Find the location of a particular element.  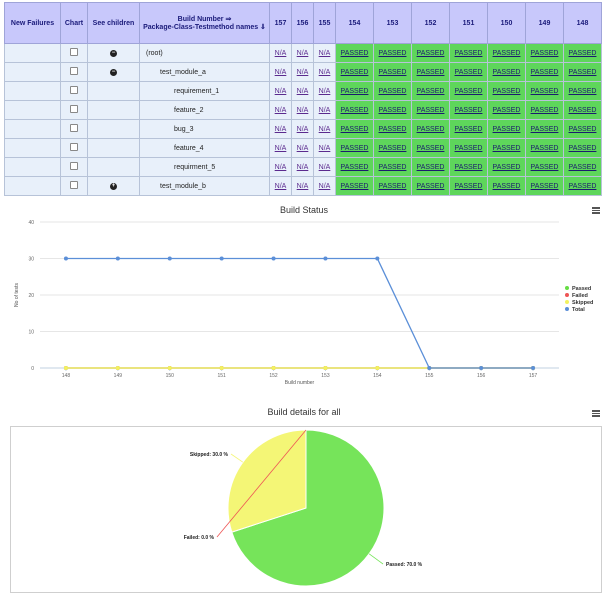

build-header: 154 is located at coordinates (354, 23).